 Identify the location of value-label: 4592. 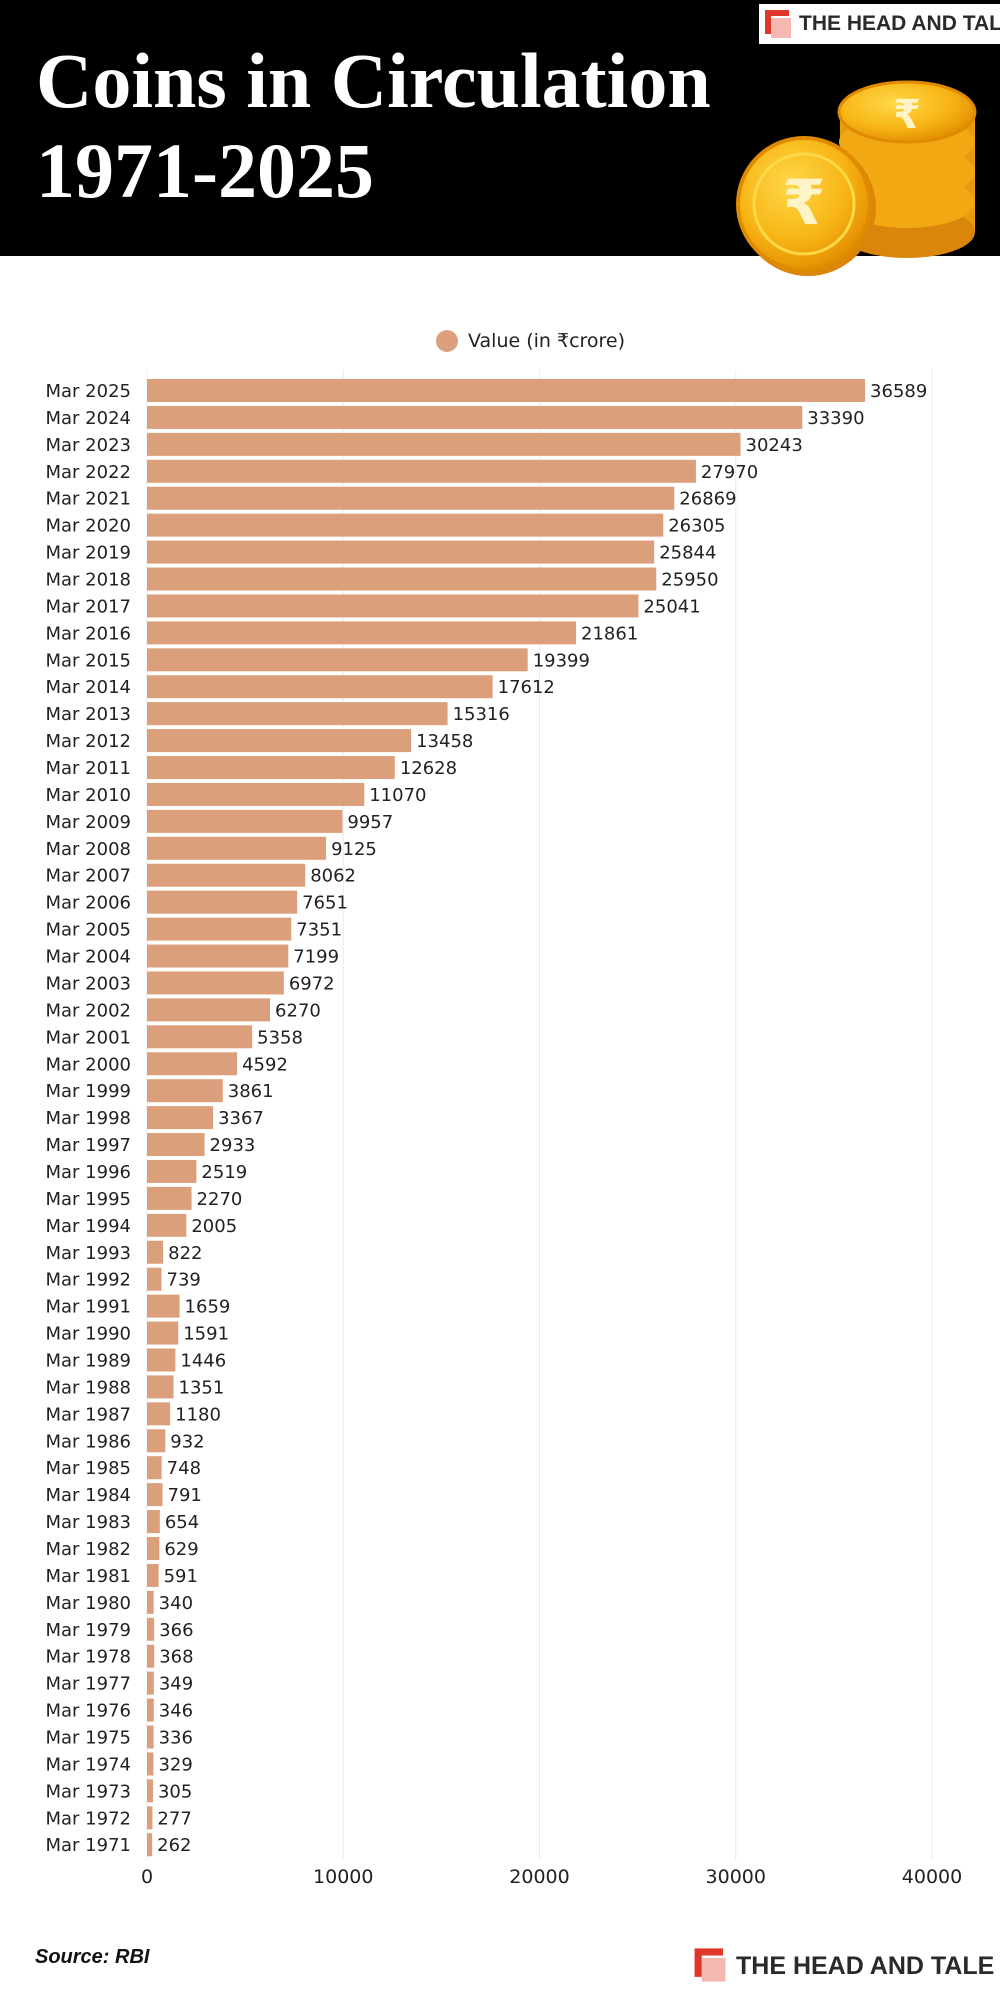
(265, 1064).